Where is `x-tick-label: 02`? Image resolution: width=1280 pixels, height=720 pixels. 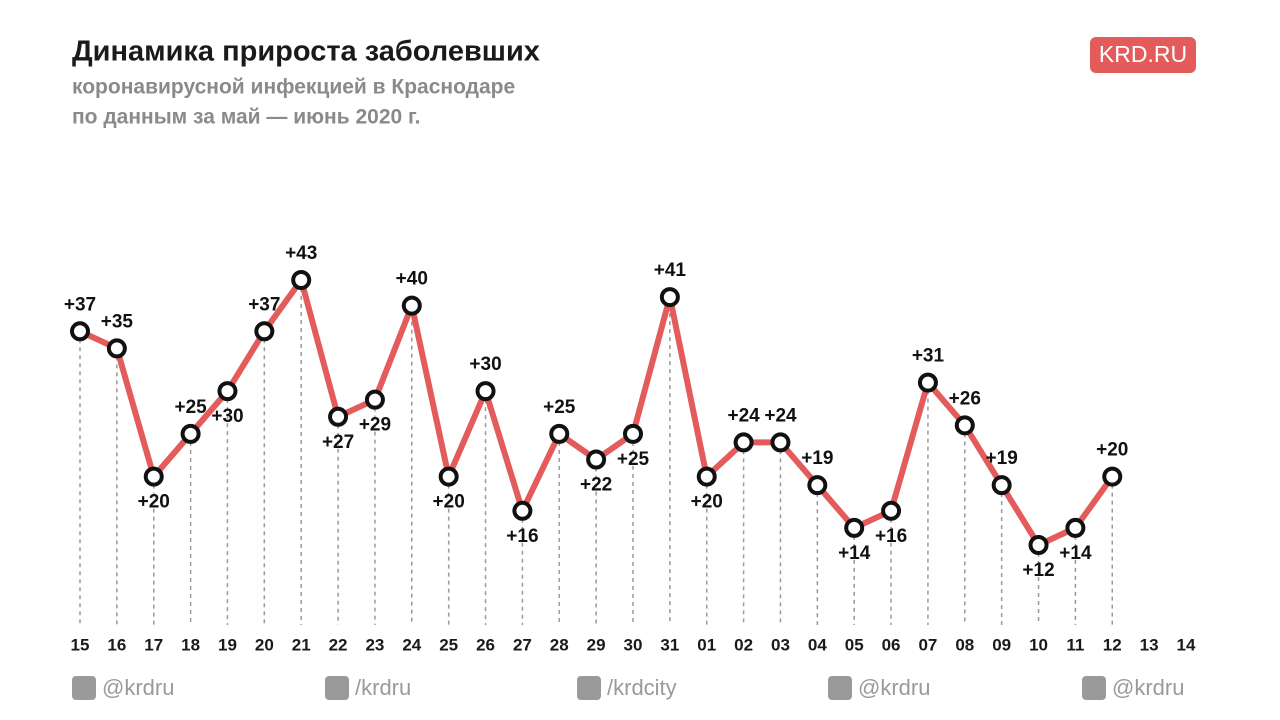
x-tick-label: 02 is located at coordinates (743, 644).